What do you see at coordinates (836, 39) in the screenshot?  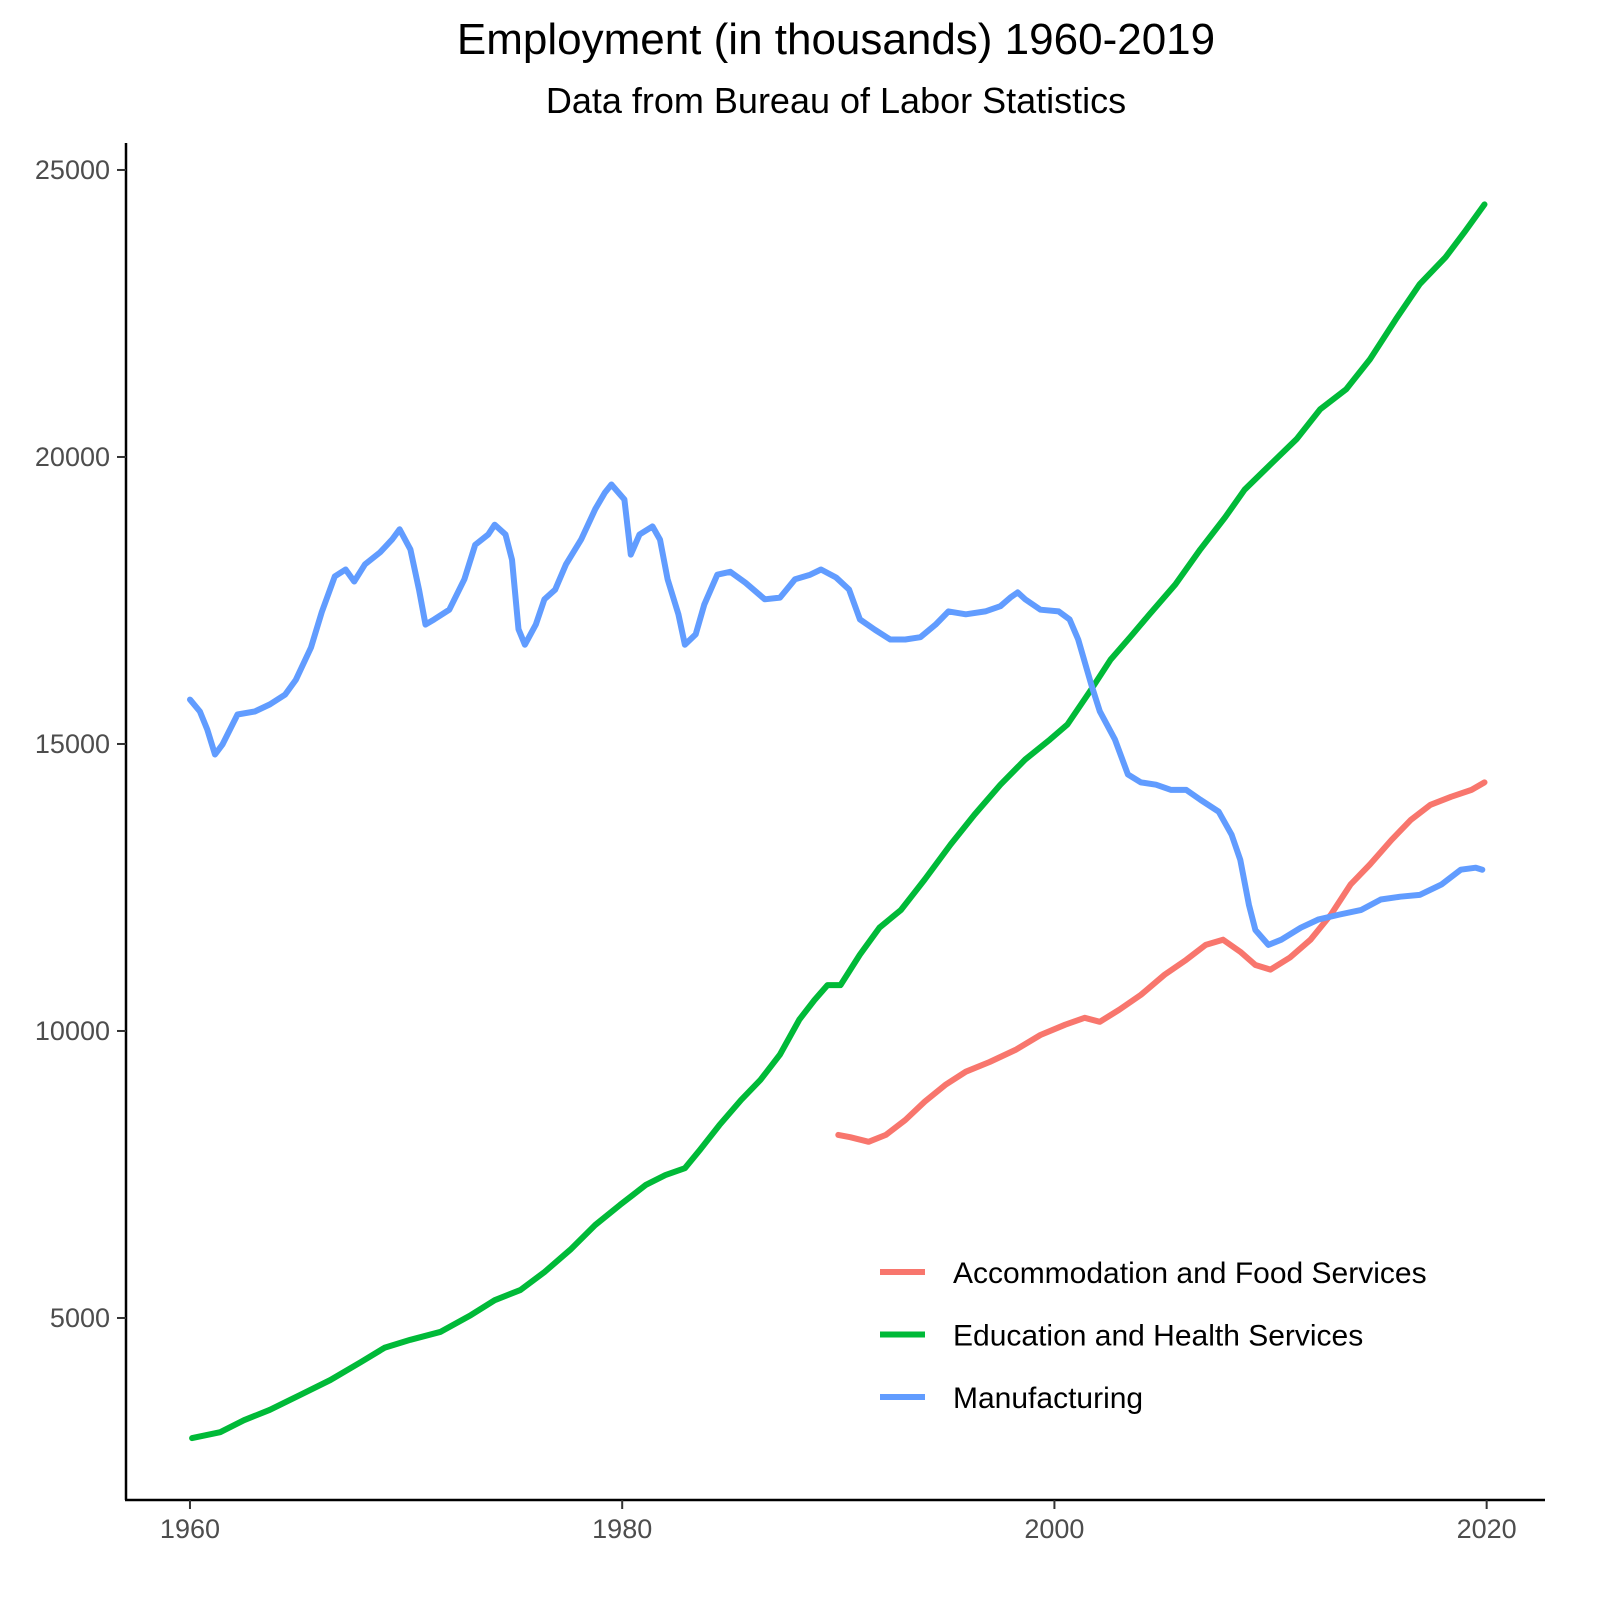 I see `chart-title: Employment (in thousands) 1960-2019` at bounding box center [836, 39].